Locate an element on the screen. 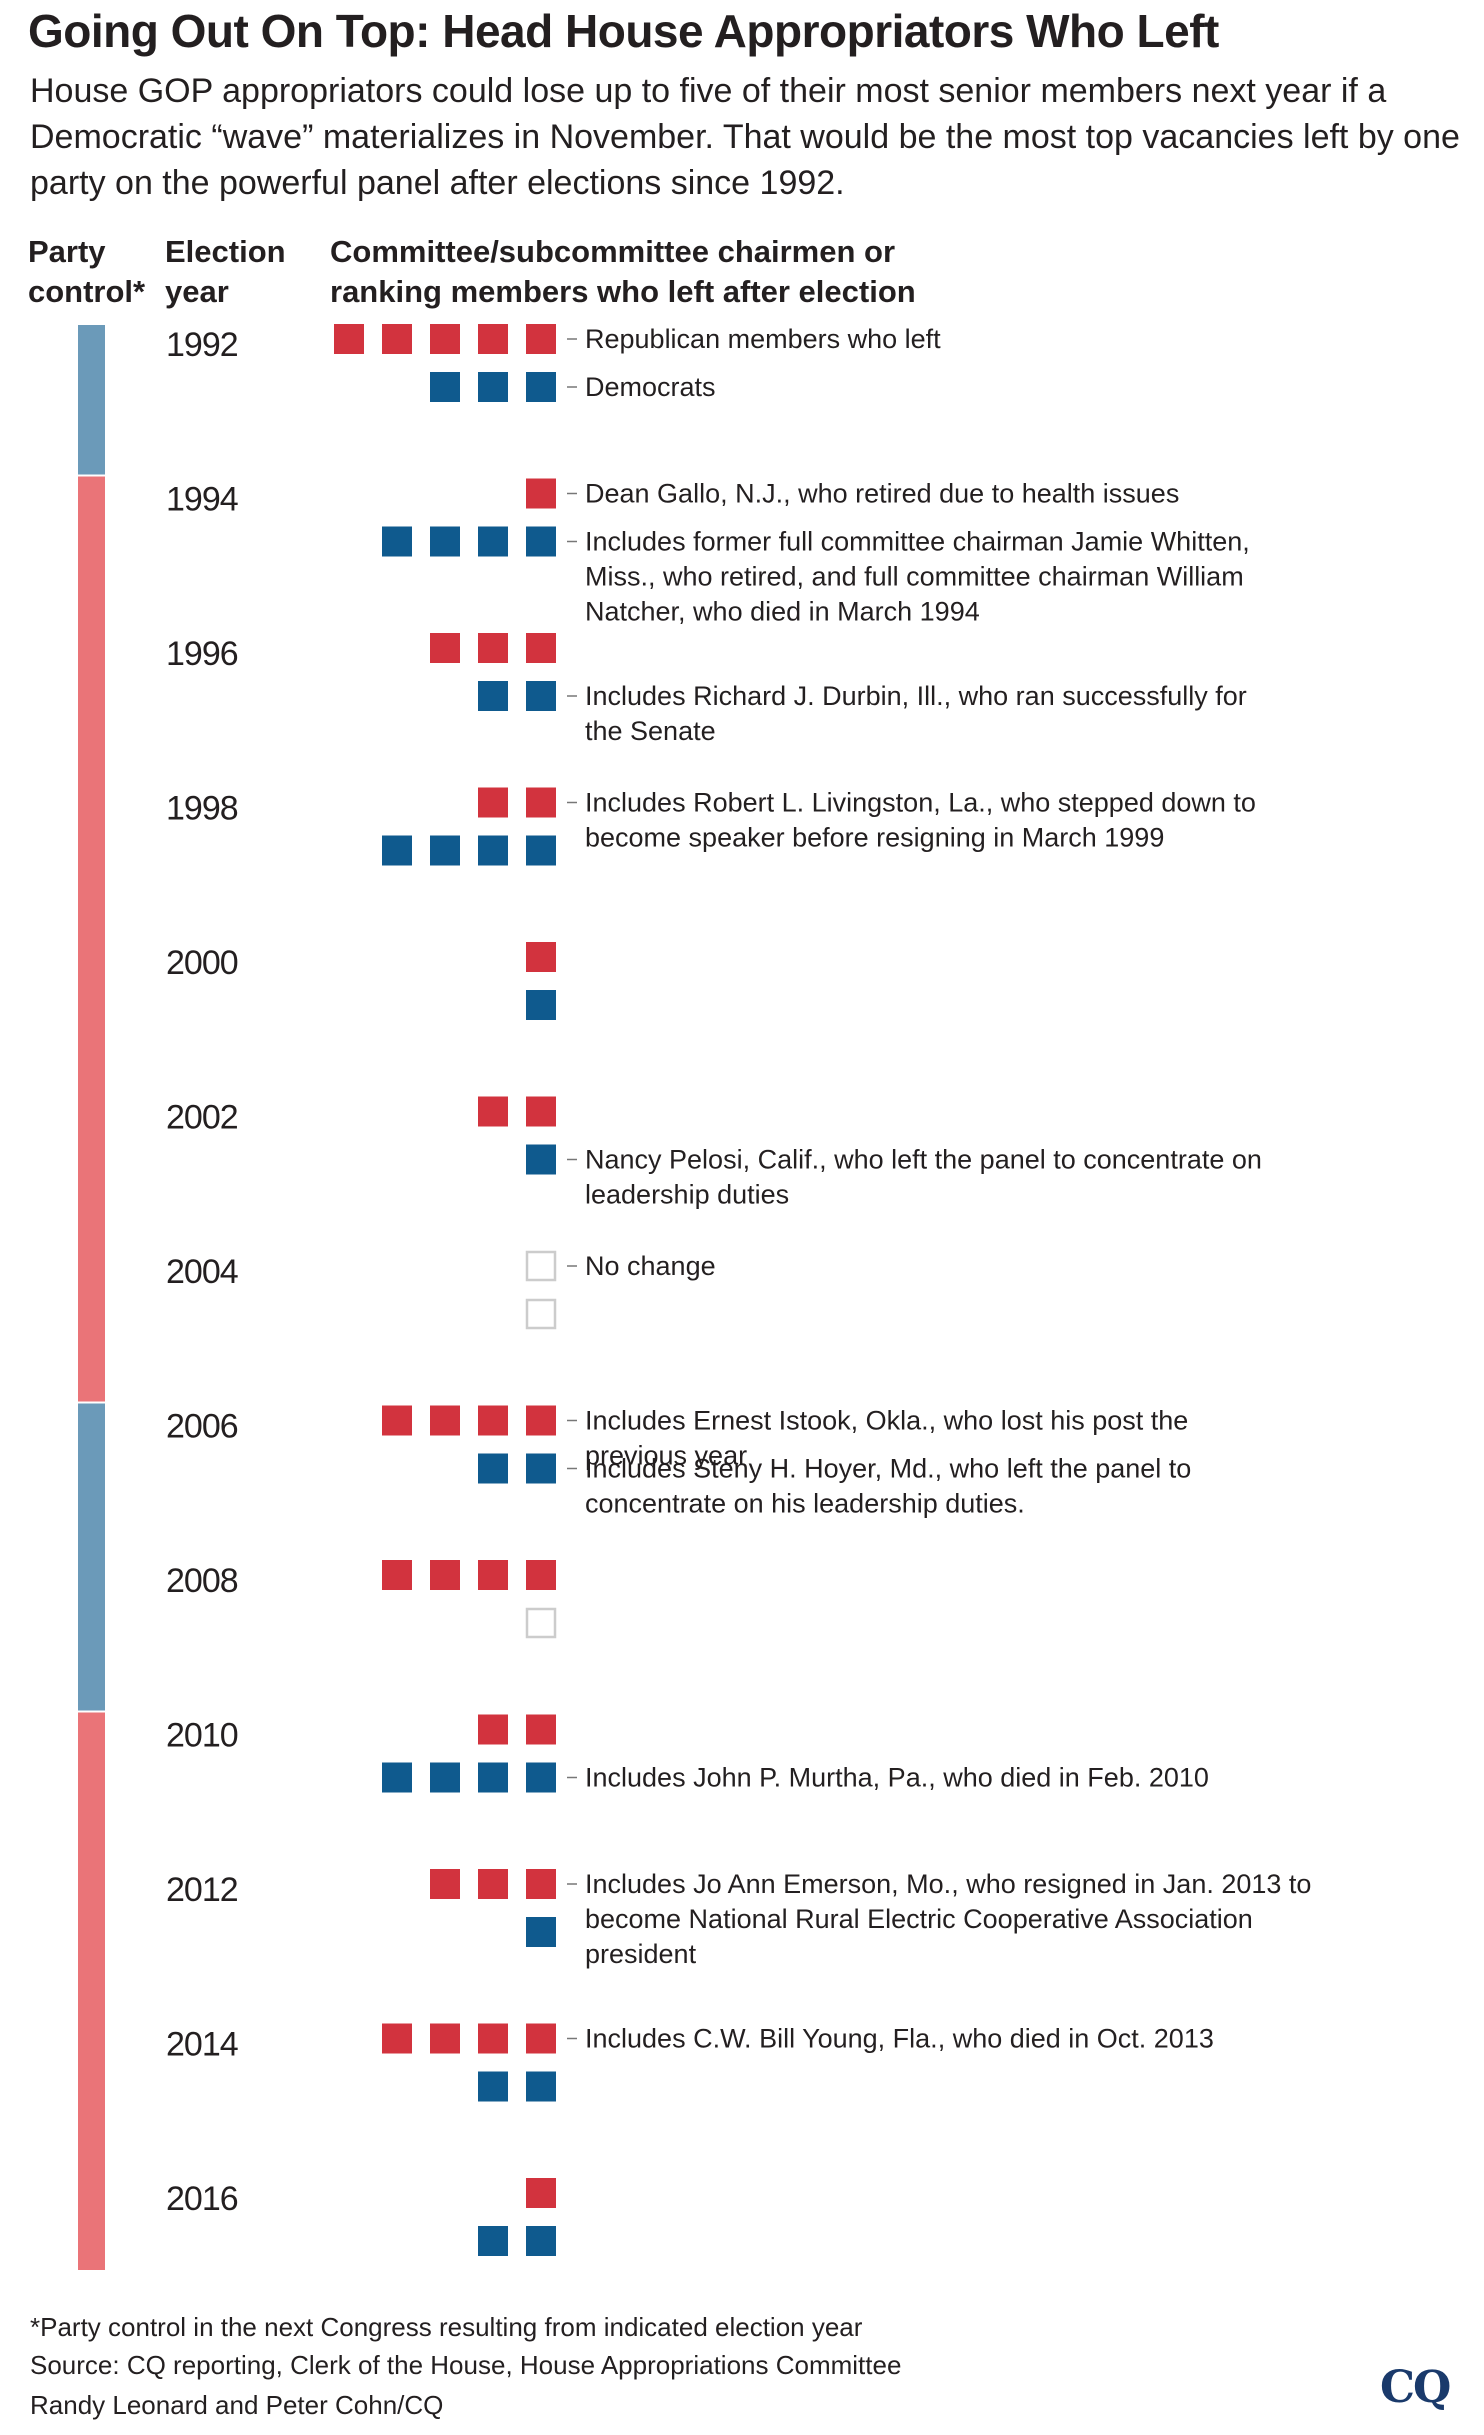 This screenshot has width=1484, height=2435. note-1992-democrat-line-1: Democrats is located at coordinates (650, 387).